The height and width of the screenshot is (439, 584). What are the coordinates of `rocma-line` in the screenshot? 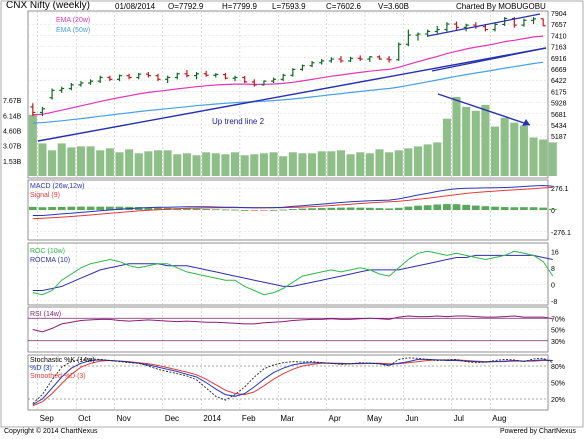 It's located at (292, 272).